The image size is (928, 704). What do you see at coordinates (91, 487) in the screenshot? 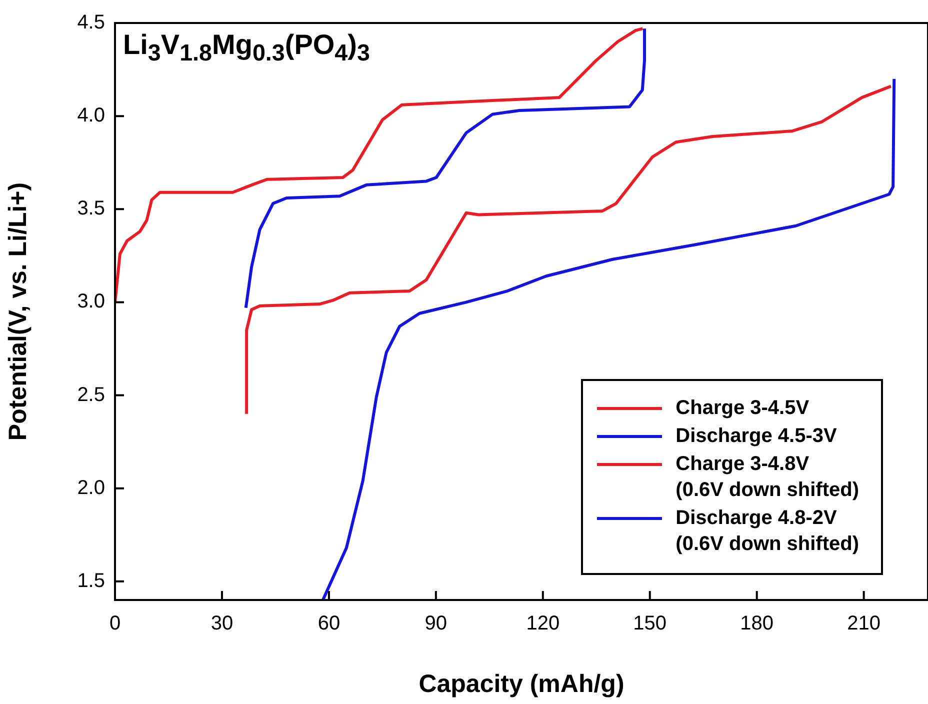
I see `y-tick-label: 2.0` at bounding box center [91, 487].